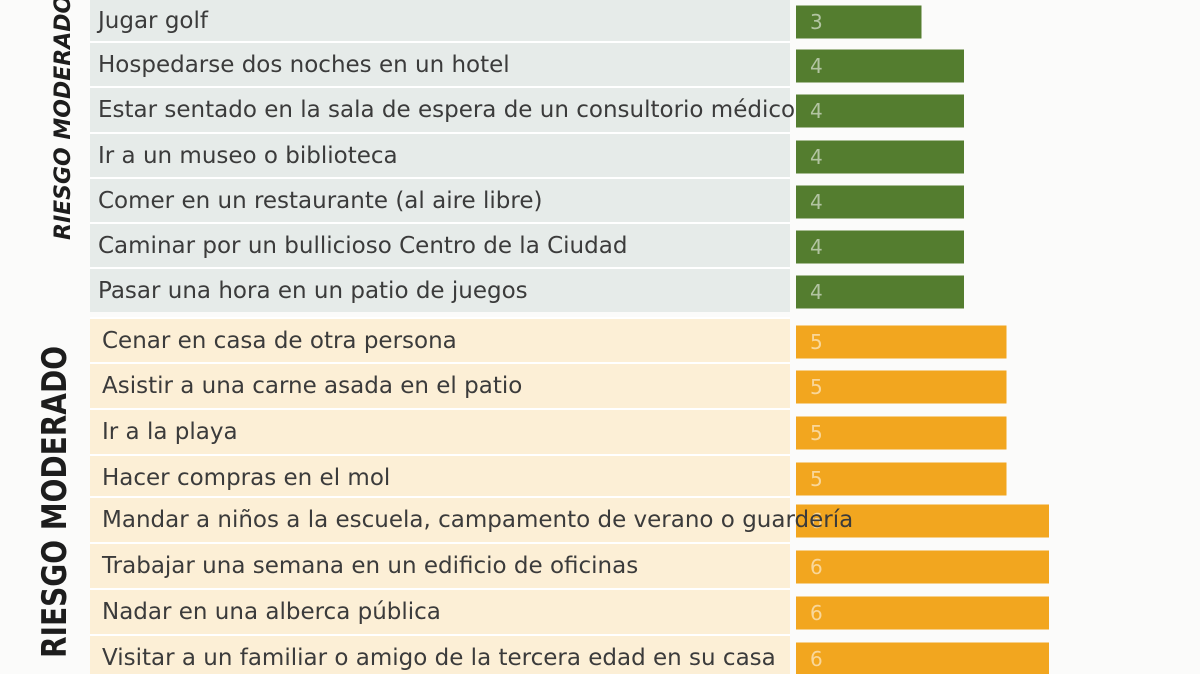  I want to click on activity-label-8: Cenar en casa de otra persona, so click(279, 341).